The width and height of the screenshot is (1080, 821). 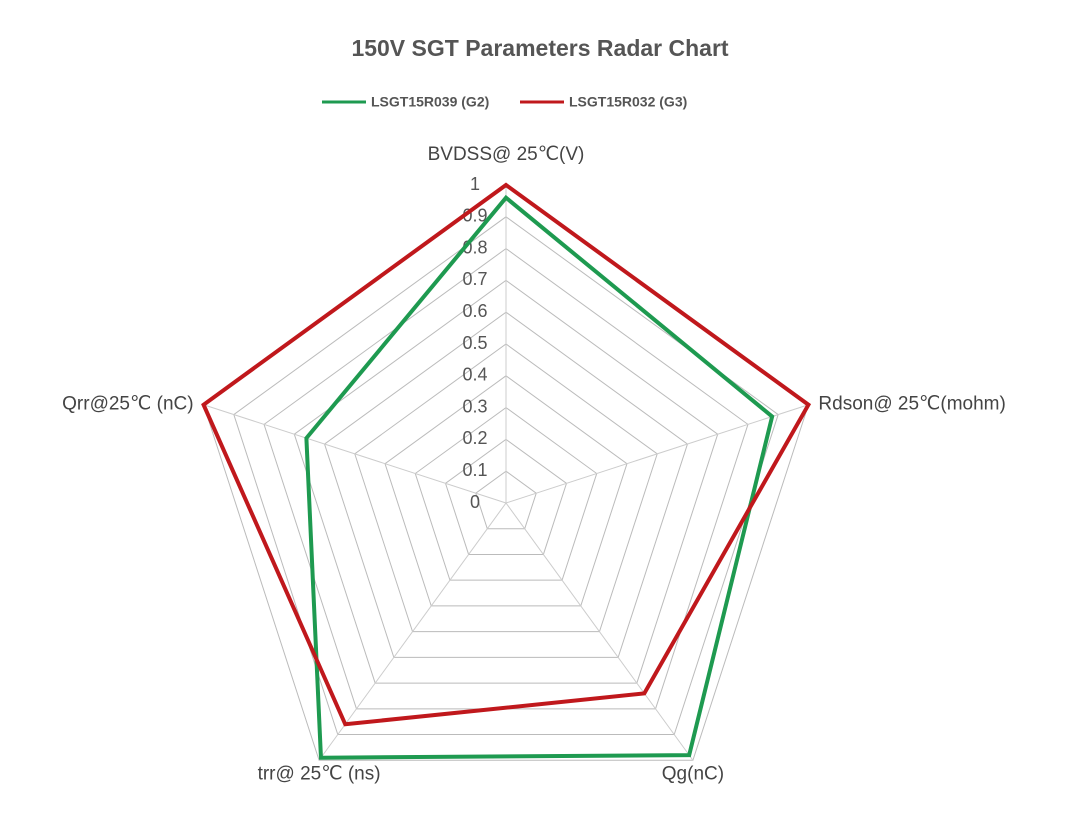 What do you see at coordinates (474, 343) in the screenshot?
I see `r-tick-label: 0.5` at bounding box center [474, 343].